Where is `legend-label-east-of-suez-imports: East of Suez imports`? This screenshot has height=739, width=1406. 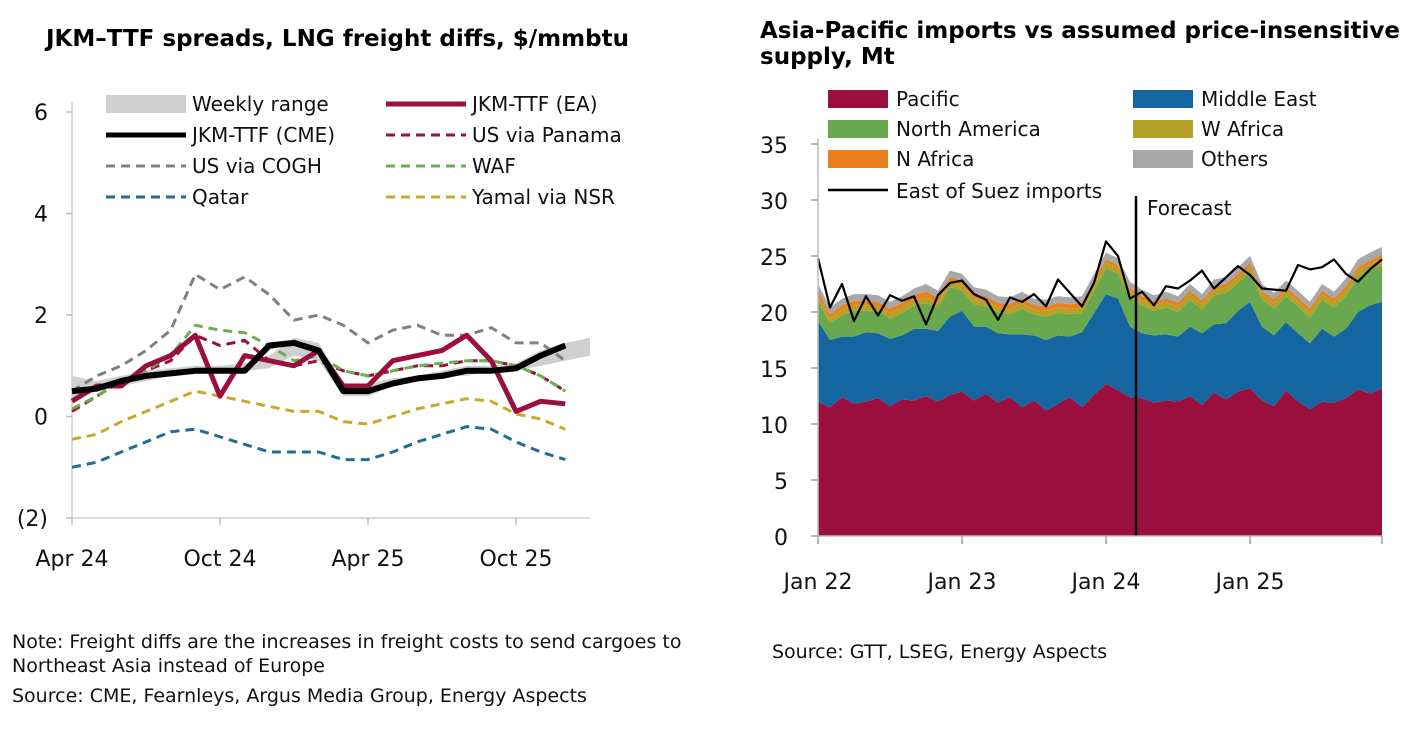 legend-label-east-of-suez-imports: East of Suez imports is located at coordinates (999, 191).